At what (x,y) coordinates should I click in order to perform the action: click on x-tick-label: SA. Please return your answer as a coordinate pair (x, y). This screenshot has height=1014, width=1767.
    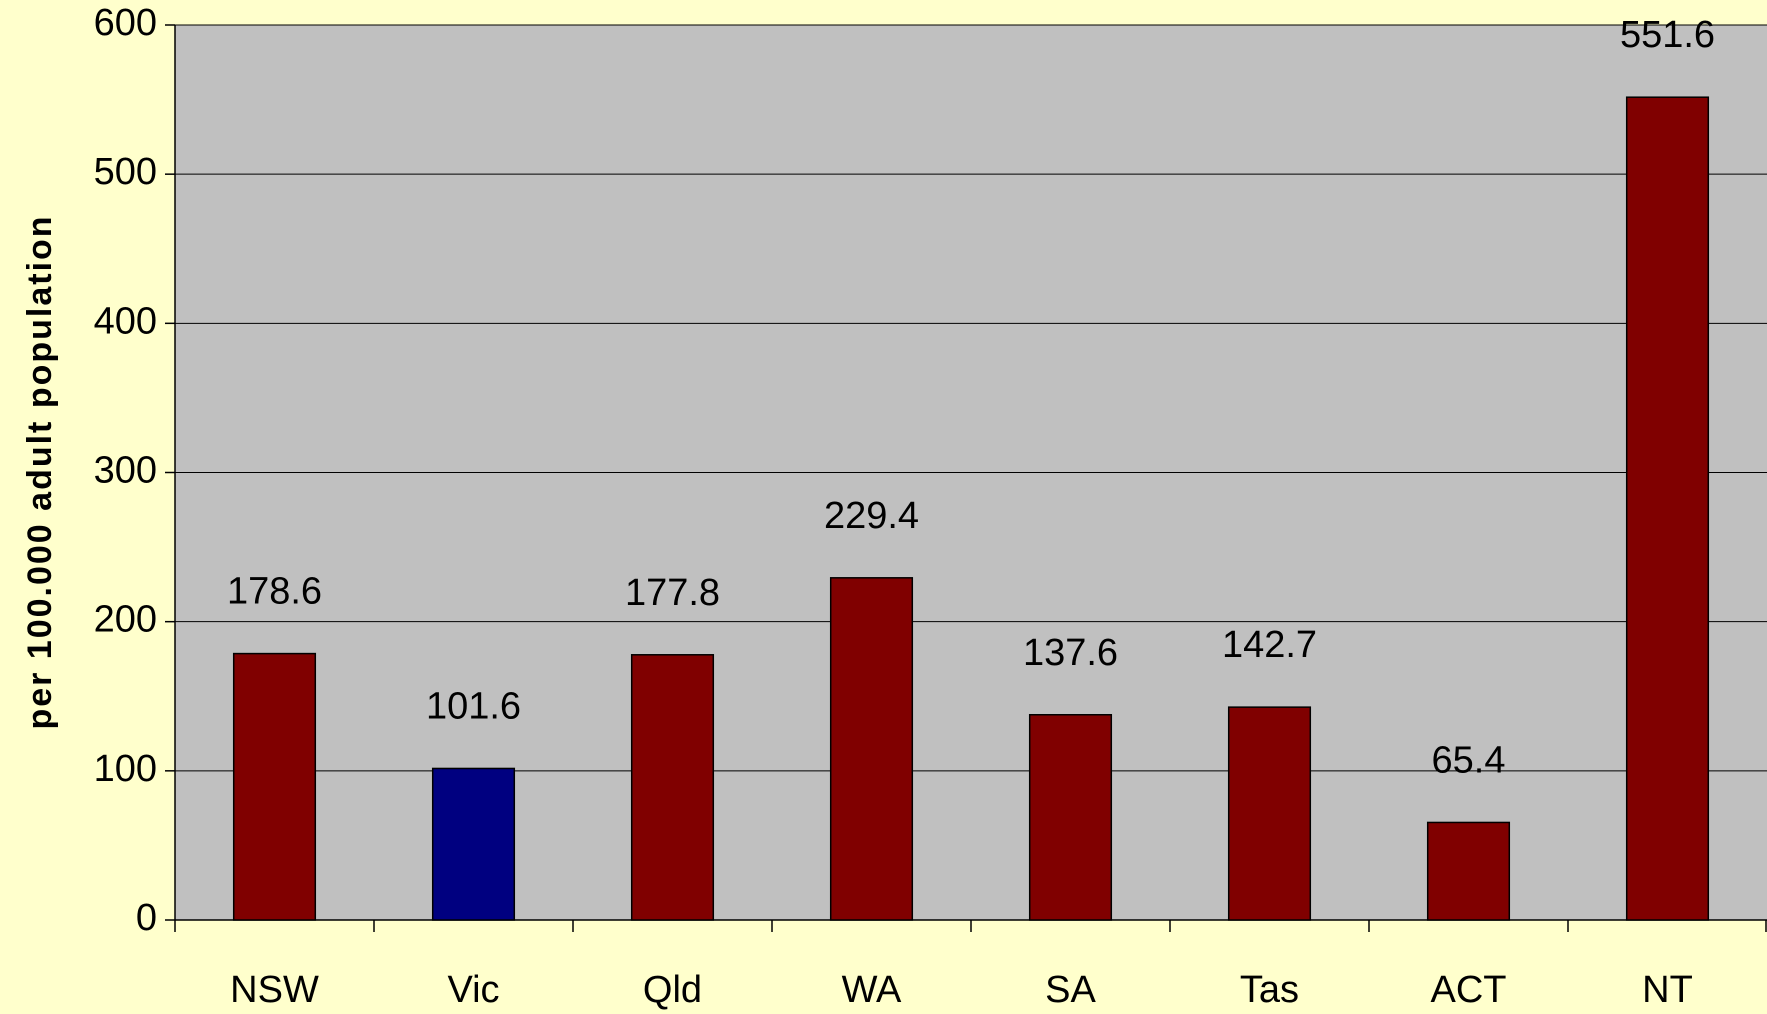
    Looking at the image, I should click on (1070, 990).